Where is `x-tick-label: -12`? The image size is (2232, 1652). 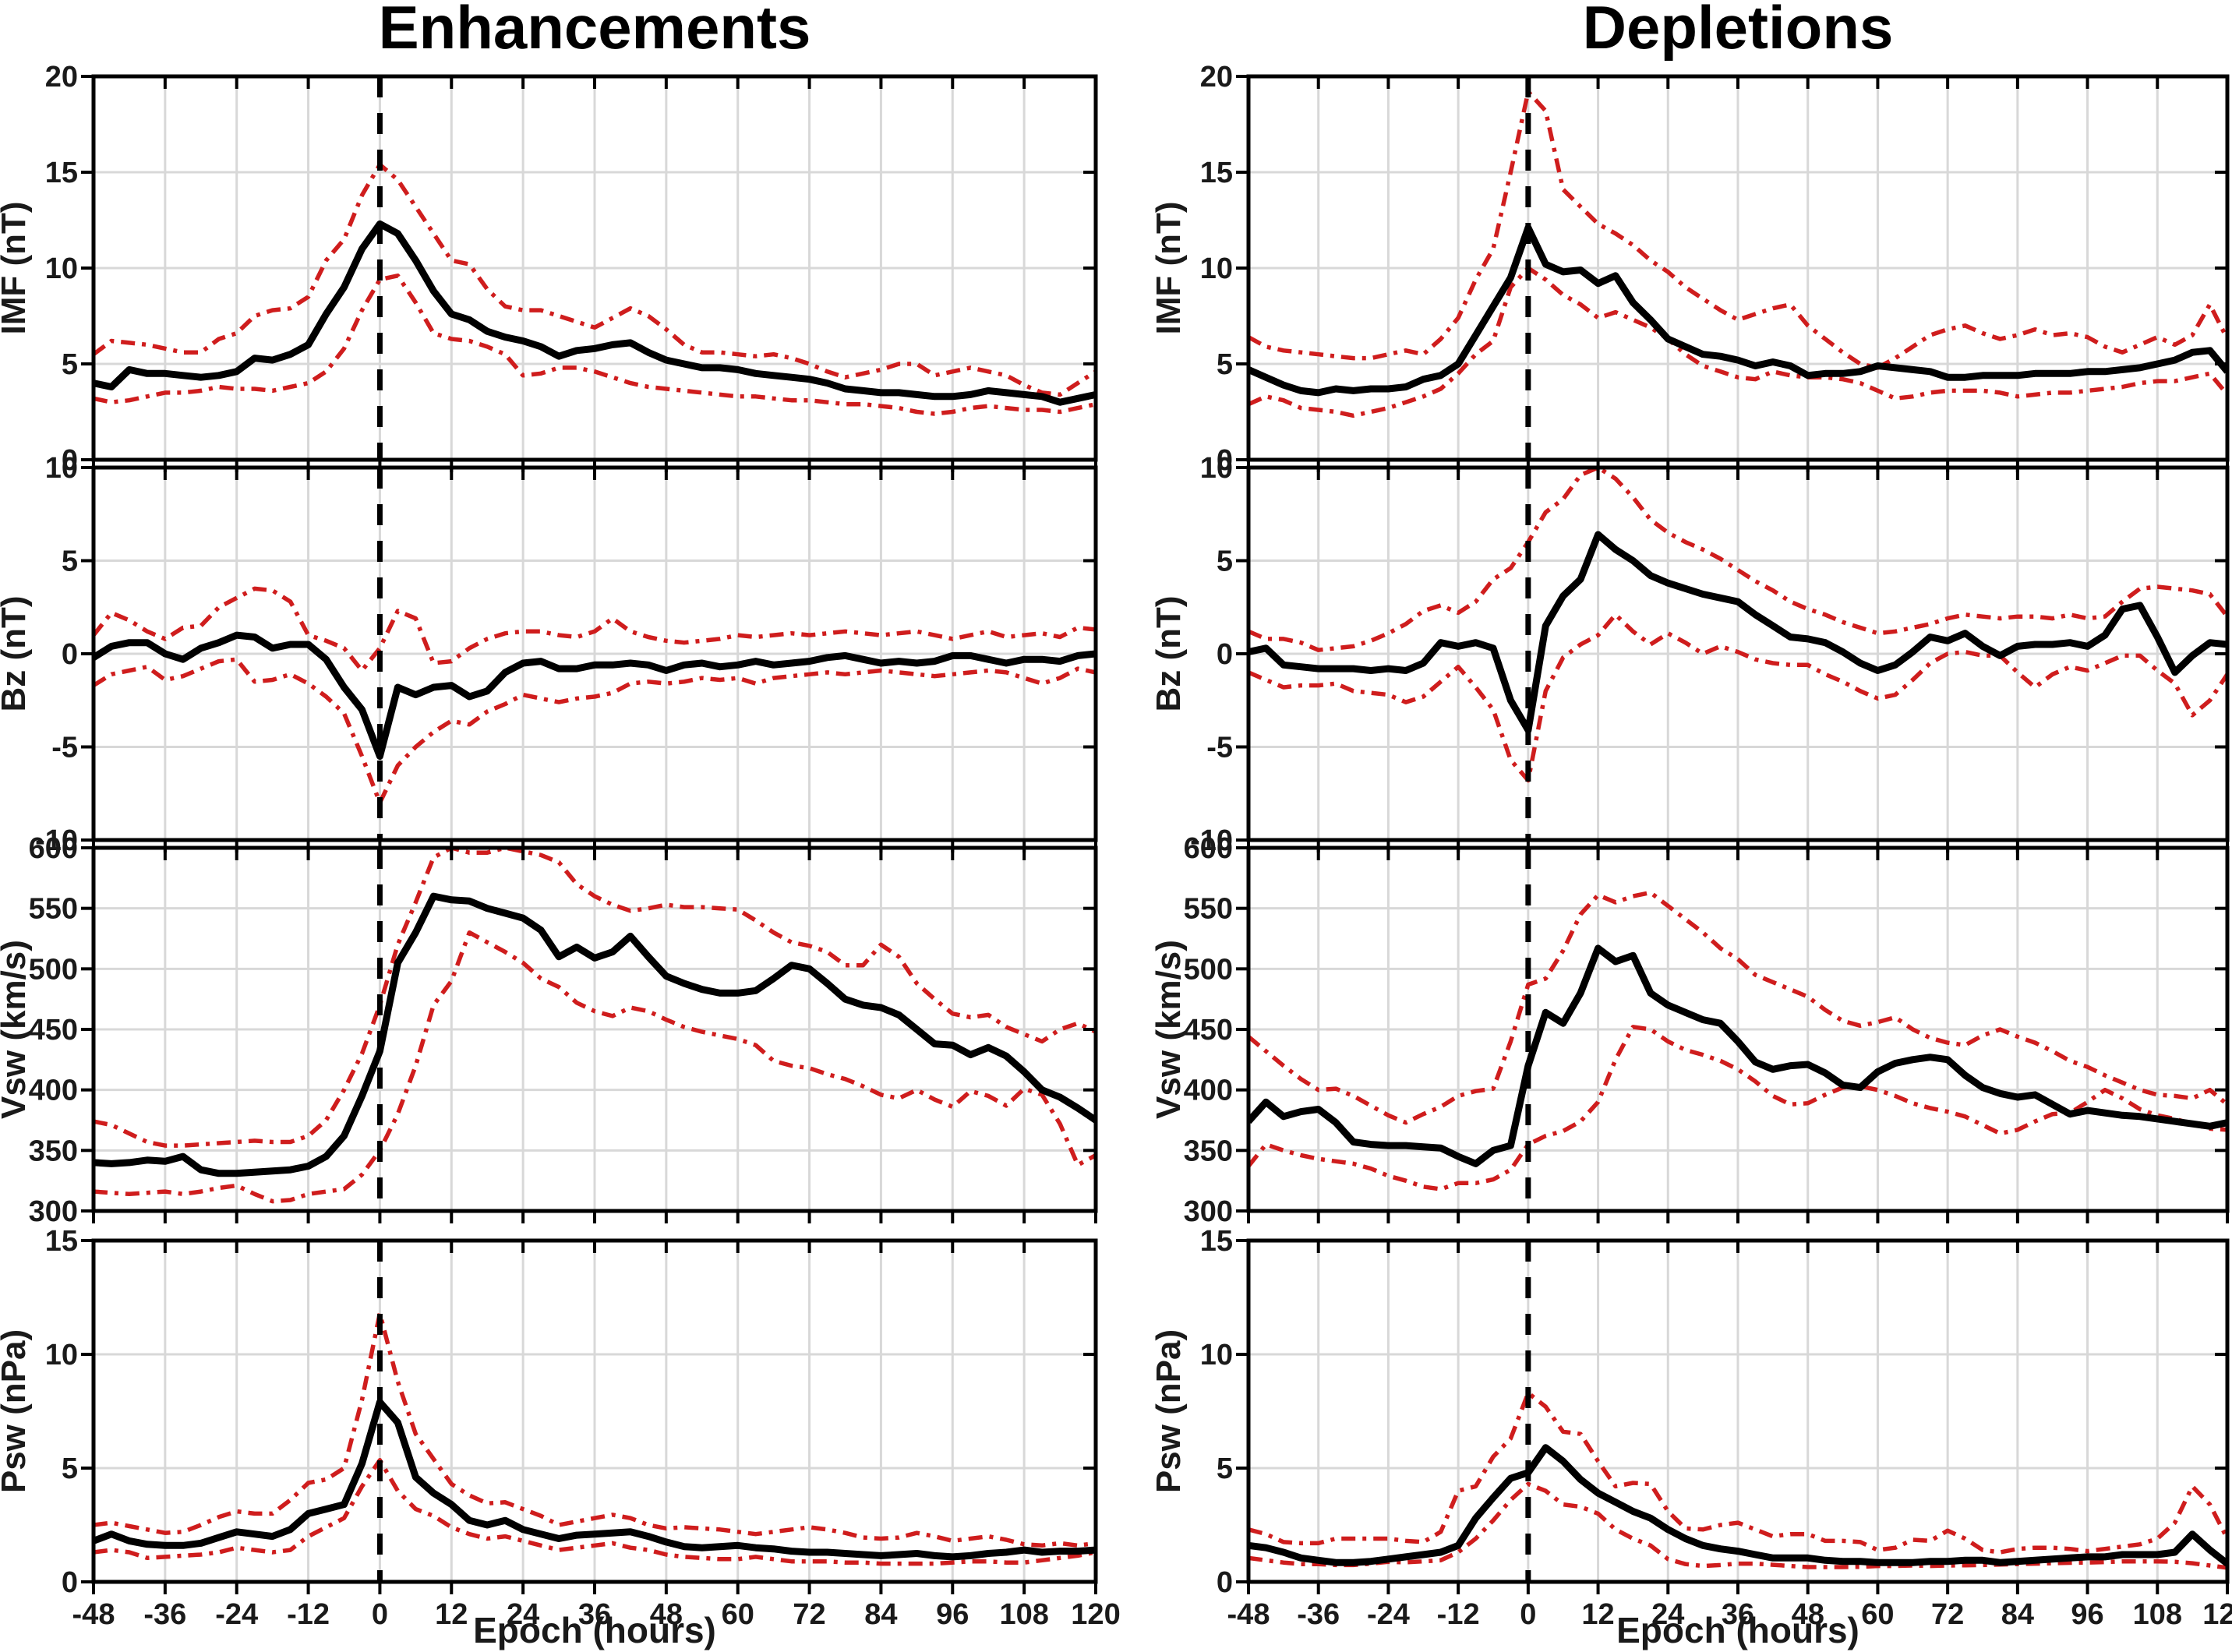
x-tick-label: -12 is located at coordinates (308, 1615).